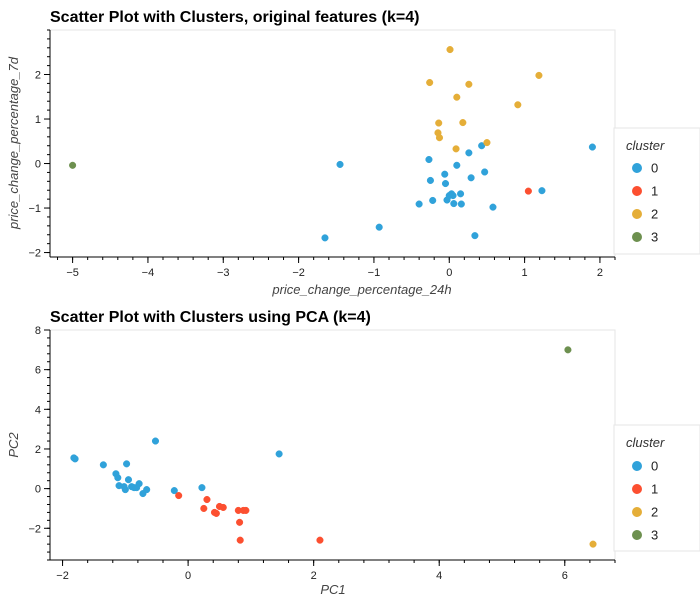  I want to click on y-tick-label: 1, so click(38, 120).